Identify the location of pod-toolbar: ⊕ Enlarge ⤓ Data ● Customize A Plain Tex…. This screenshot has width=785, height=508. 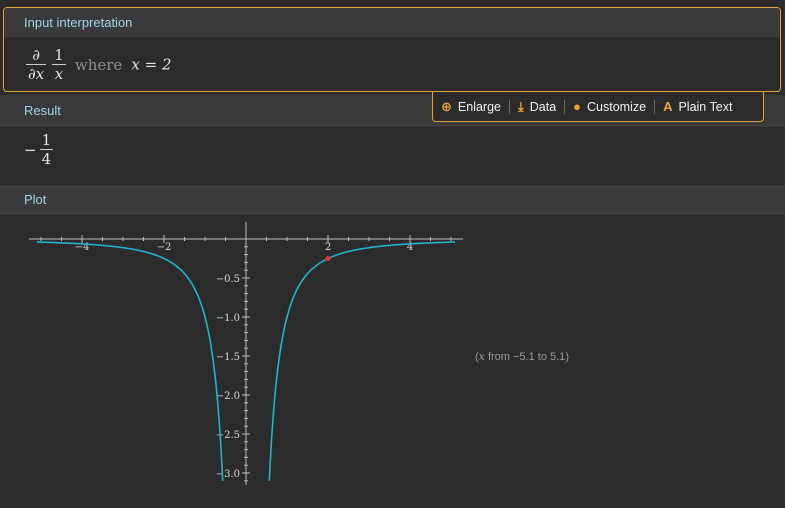
(598, 107).